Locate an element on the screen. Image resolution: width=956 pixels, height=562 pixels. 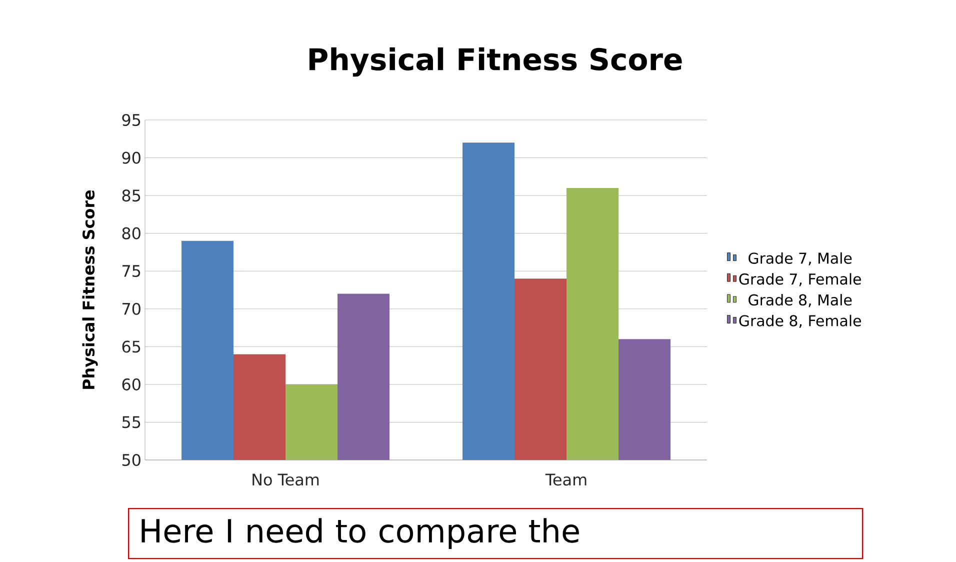
y-tick-label: 50 is located at coordinates (131, 460).